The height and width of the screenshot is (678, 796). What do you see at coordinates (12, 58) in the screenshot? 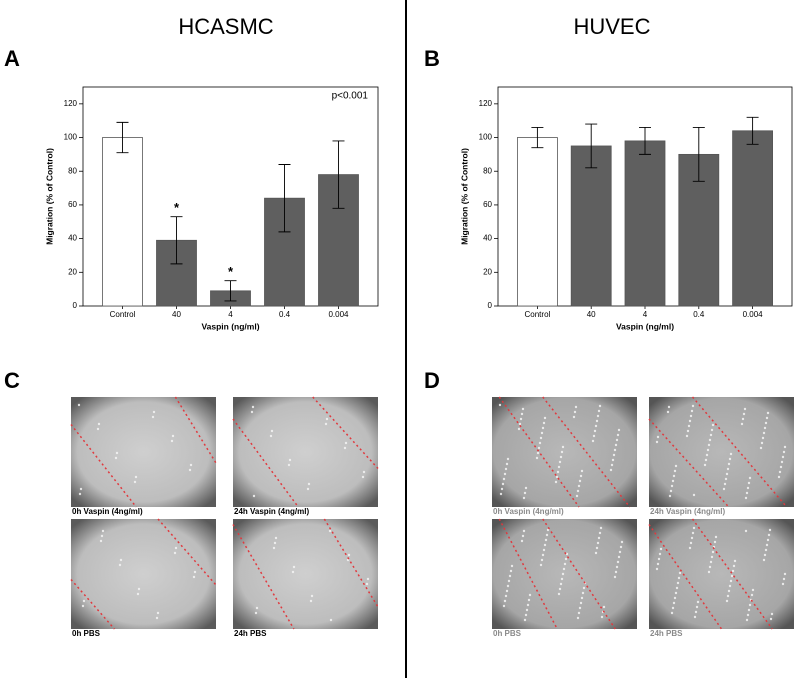
I see `panel-label: A` at bounding box center [12, 58].